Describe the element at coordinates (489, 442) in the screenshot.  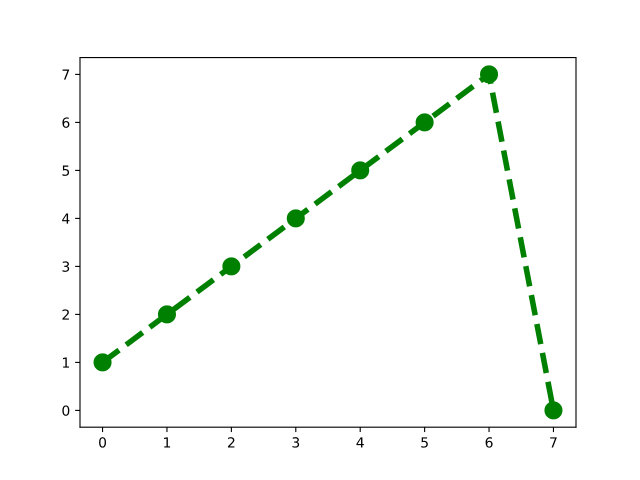
I see `x-tick-label: 6` at that location.